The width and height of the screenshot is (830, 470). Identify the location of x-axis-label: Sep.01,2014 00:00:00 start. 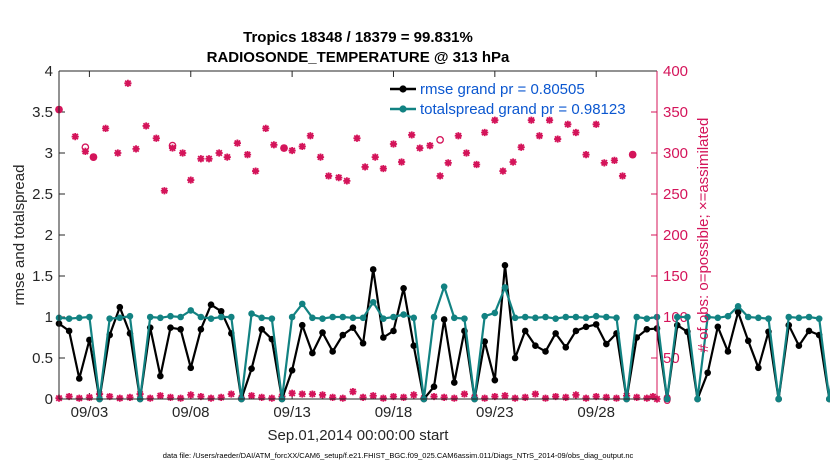
(359, 435).